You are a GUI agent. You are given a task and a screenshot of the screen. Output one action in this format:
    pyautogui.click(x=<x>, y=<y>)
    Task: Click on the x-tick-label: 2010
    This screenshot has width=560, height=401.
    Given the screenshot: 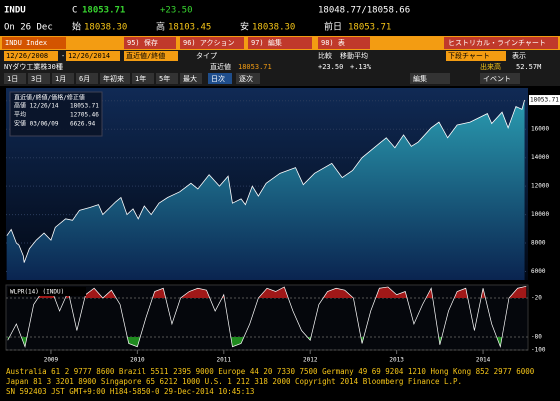 What is the action you would take?
    pyautogui.click(x=137, y=360)
    